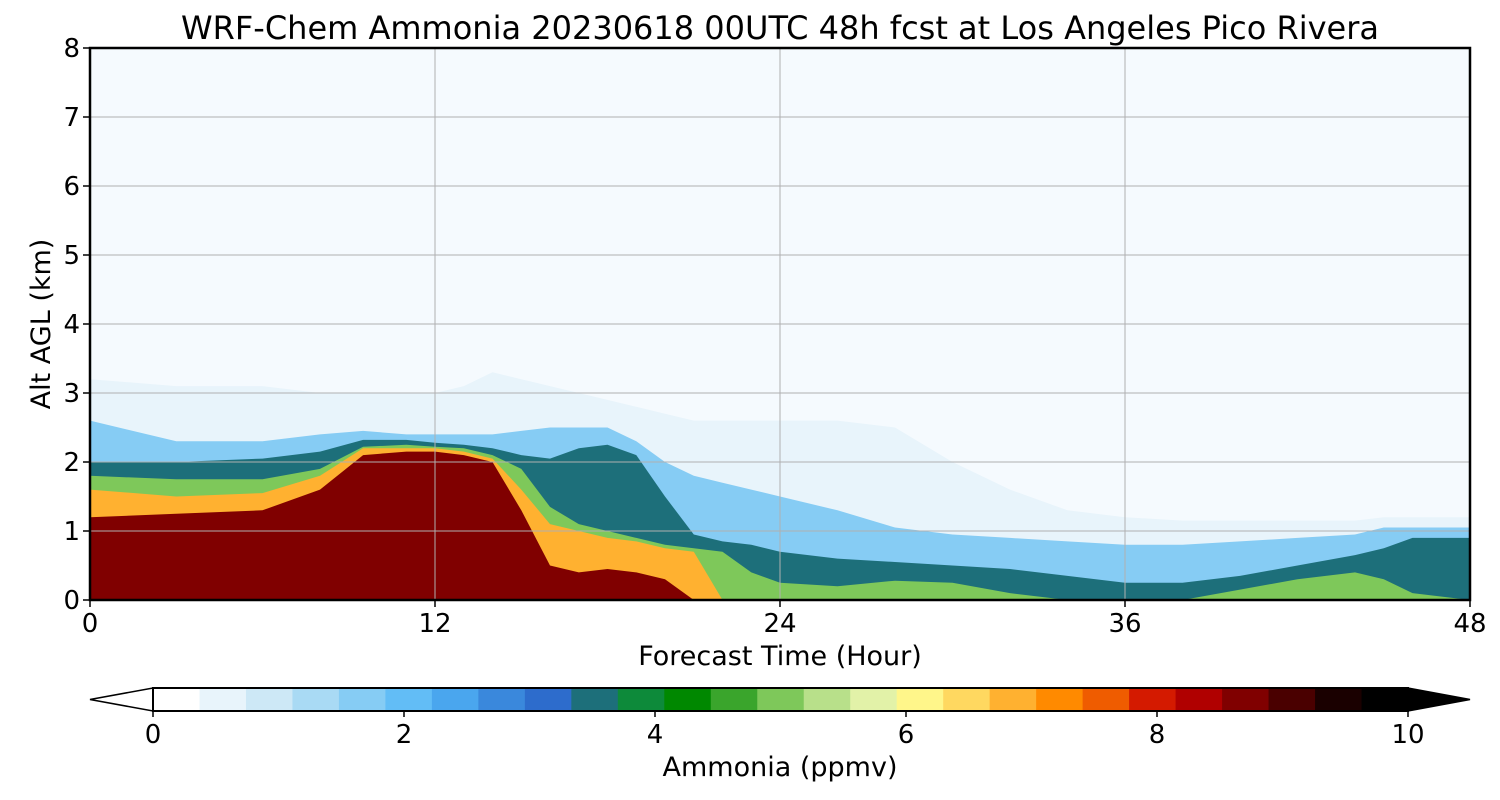  I want to click on y-tick-label: 1, so click(71, 532).